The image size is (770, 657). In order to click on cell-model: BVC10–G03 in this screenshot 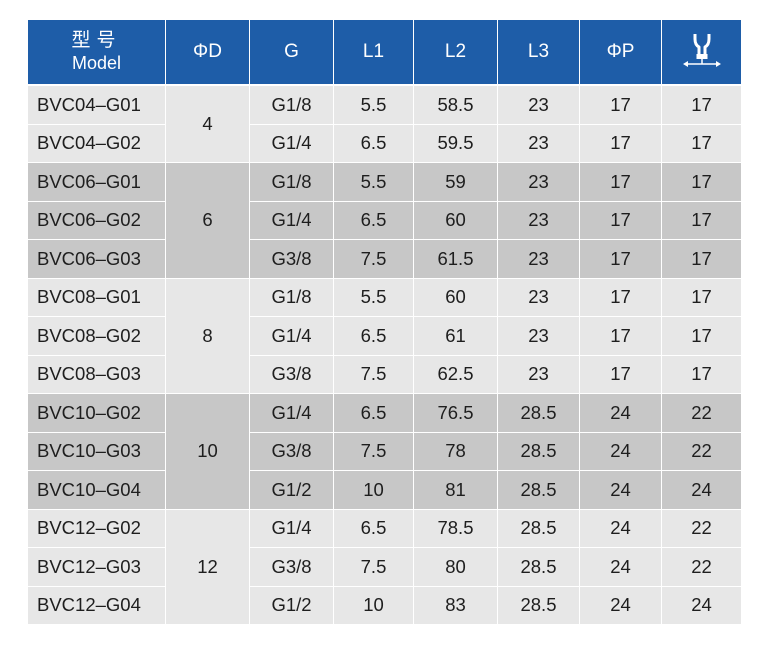, I will do `click(97, 451)`.